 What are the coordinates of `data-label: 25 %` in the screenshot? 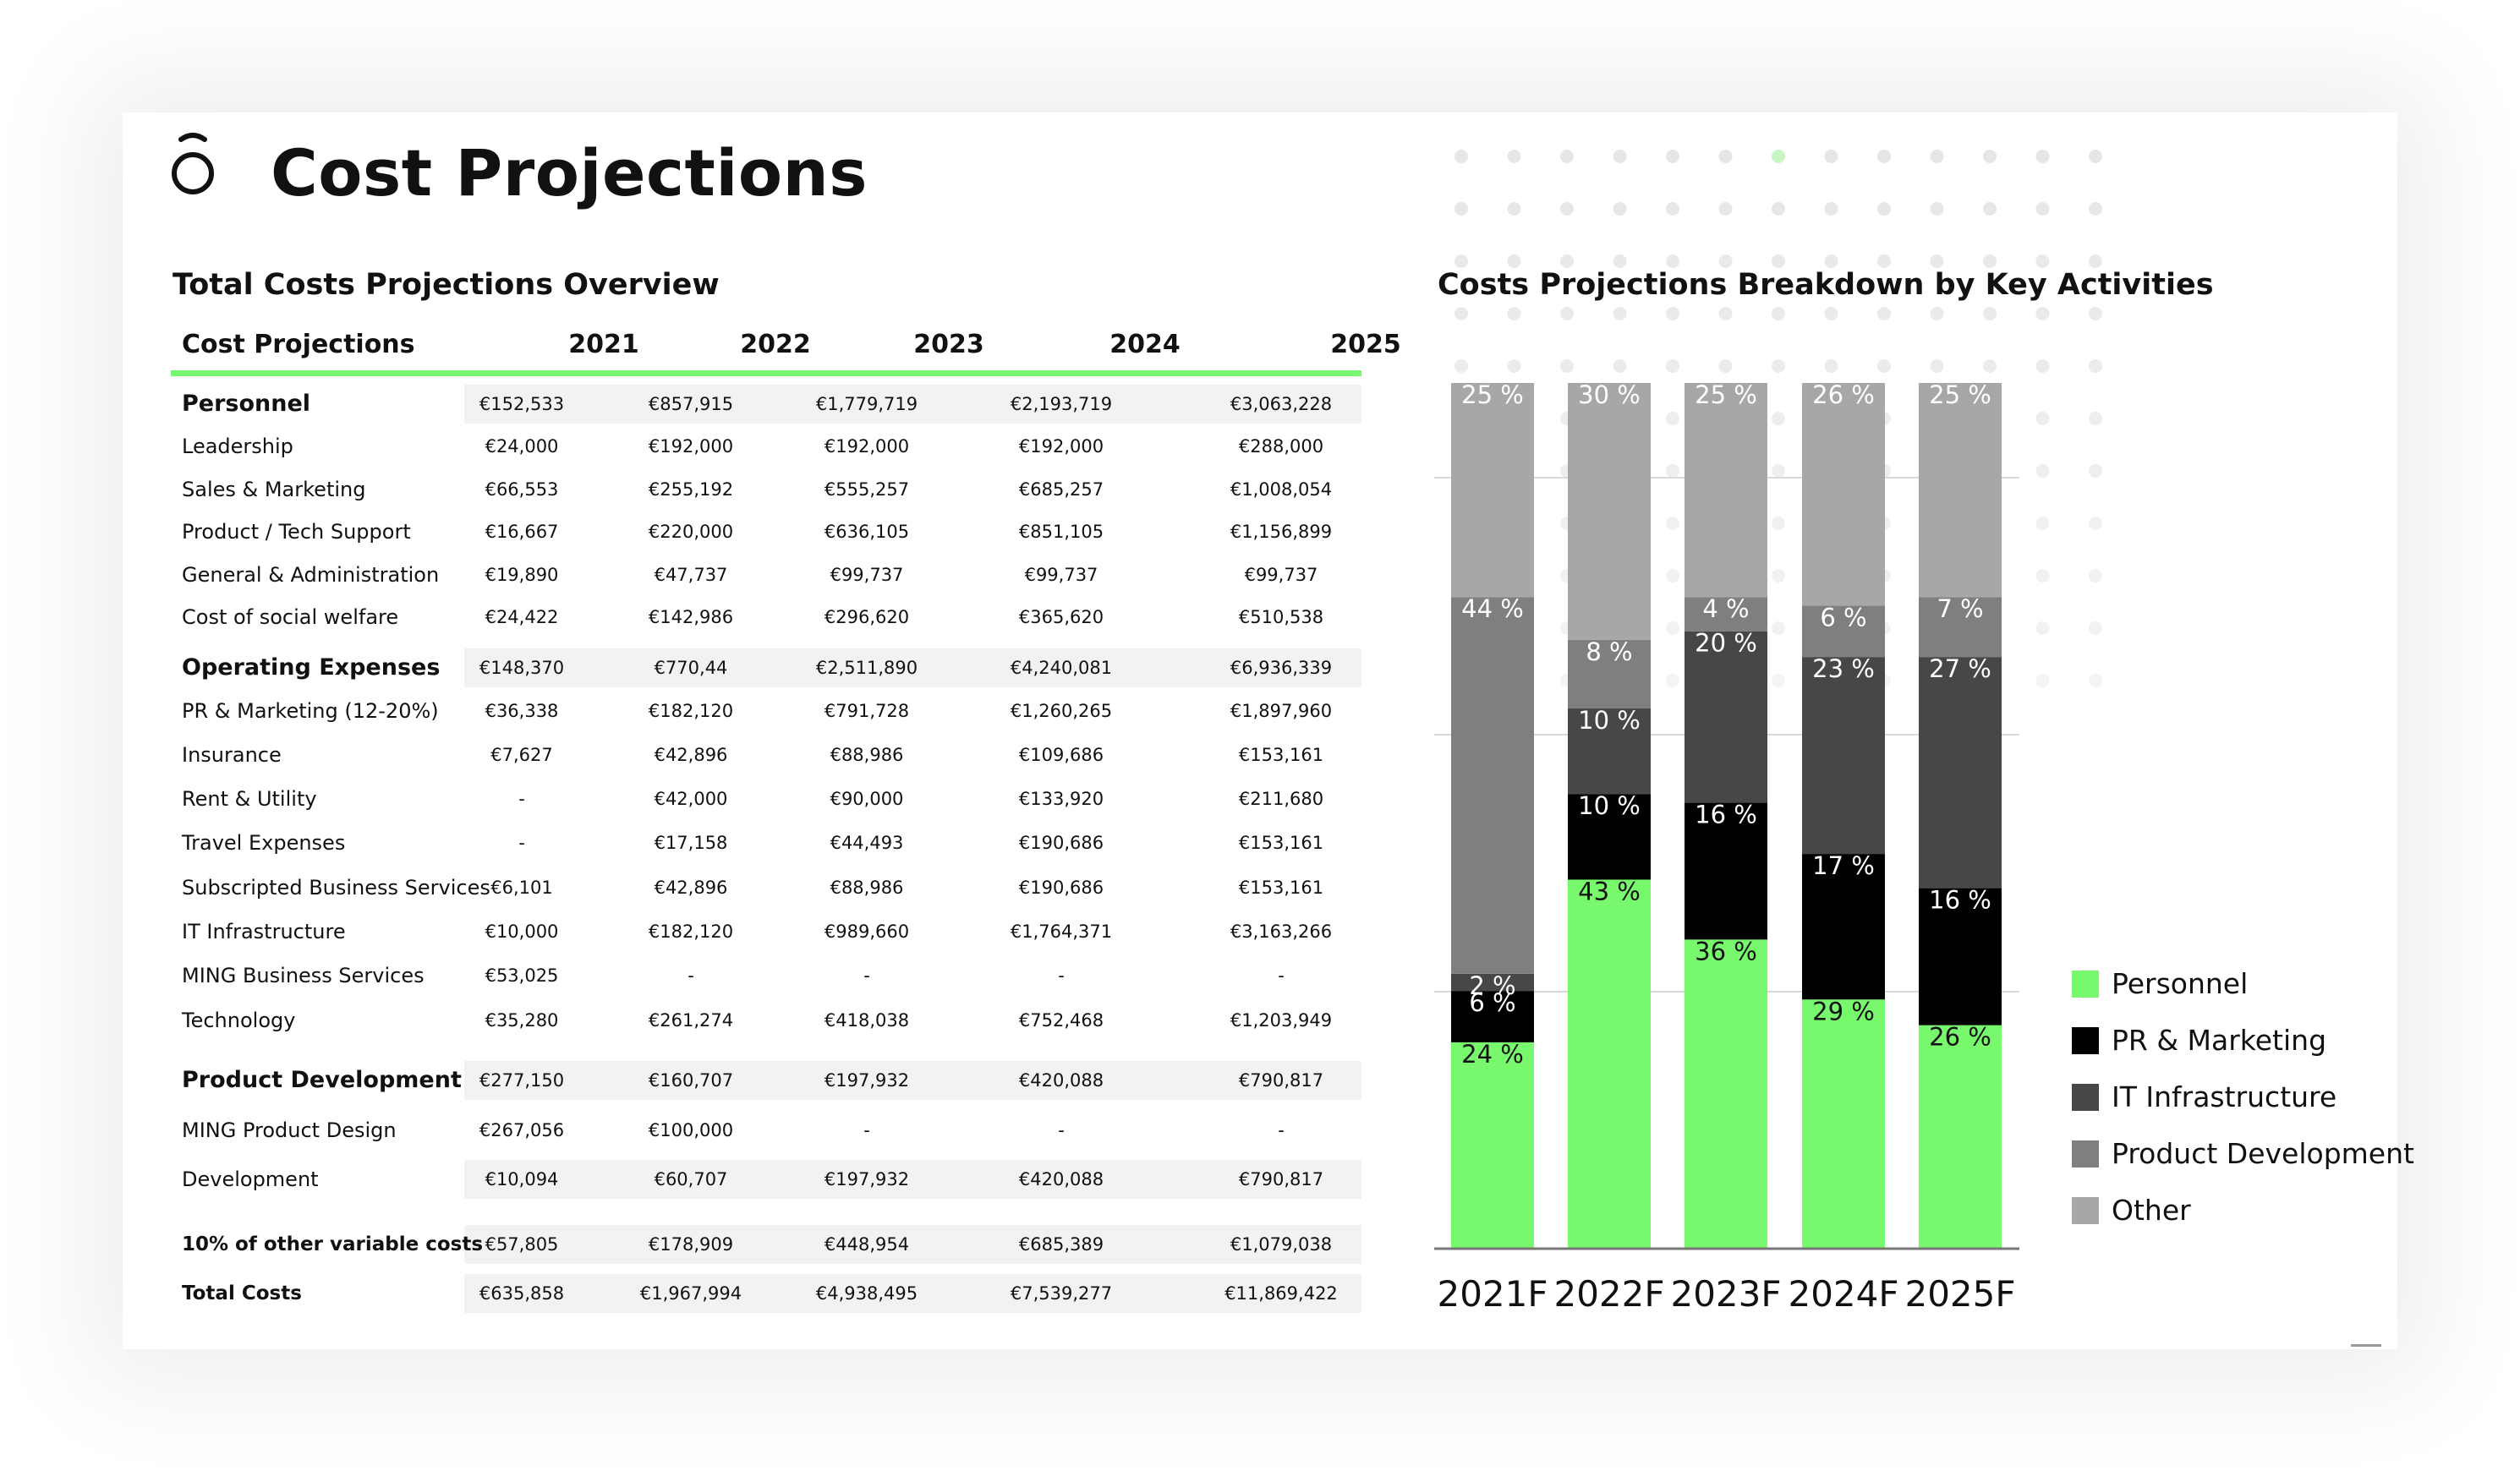 It's located at (1492, 394).